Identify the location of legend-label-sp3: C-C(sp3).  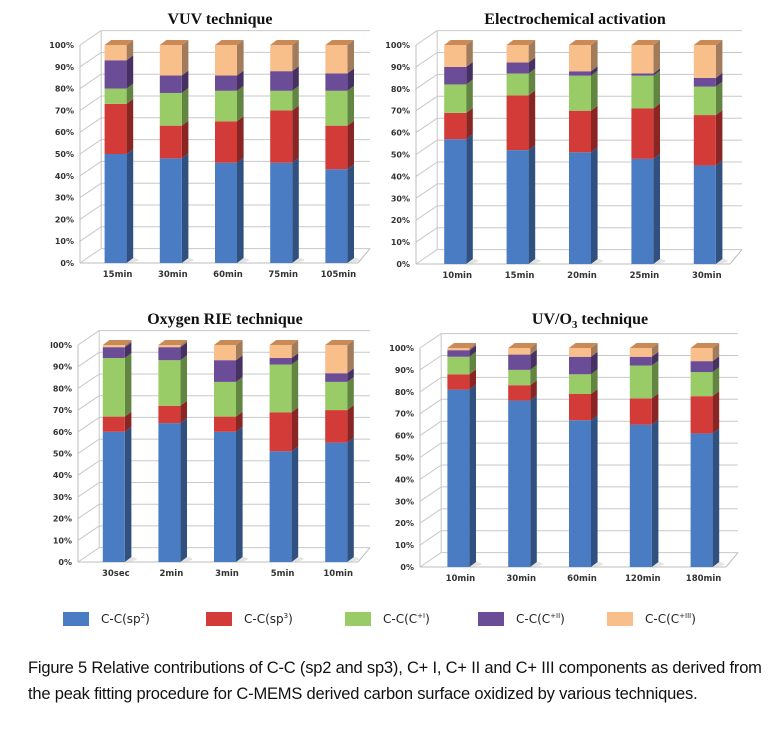
(268, 619).